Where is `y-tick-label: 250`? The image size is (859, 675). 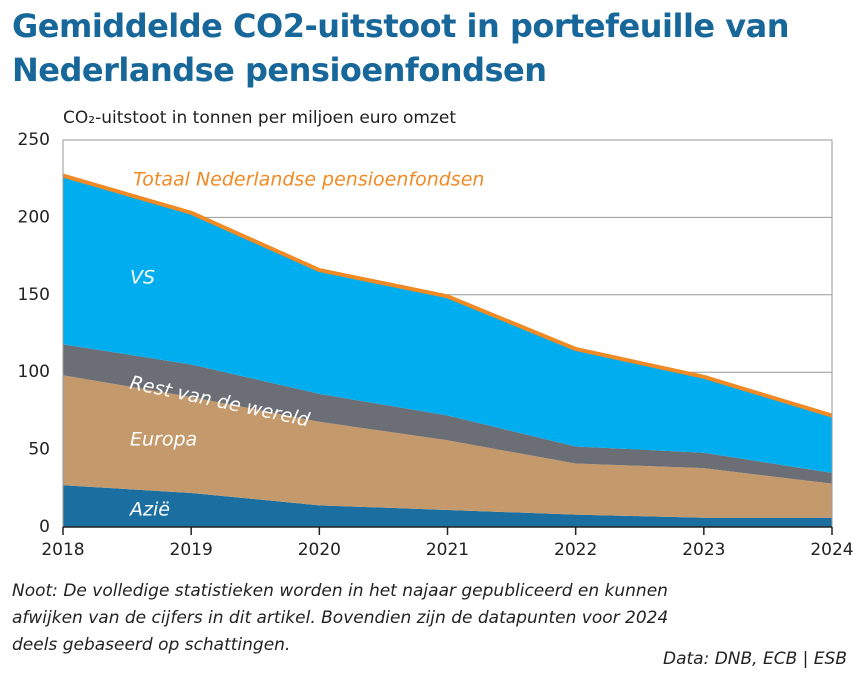
y-tick-label: 250 is located at coordinates (34, 140).